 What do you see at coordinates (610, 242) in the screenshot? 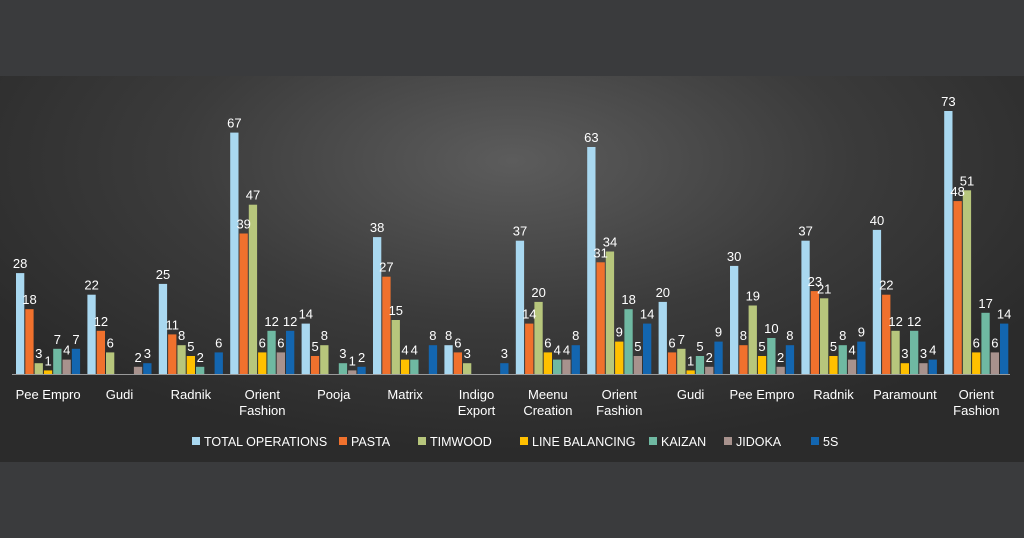
I see `value-label: 34` at bounding box center [610, 242].